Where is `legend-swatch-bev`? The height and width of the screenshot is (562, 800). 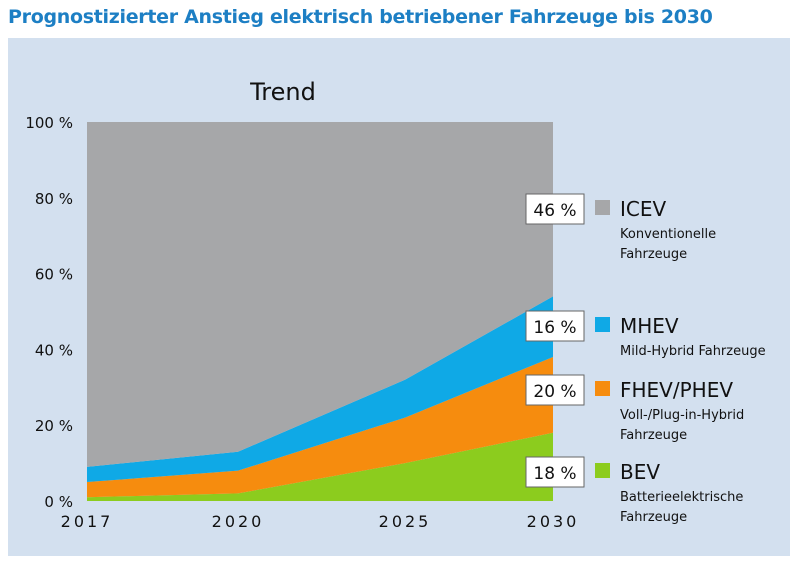 legend-swatch-bev is located at coordinates (602, 470).